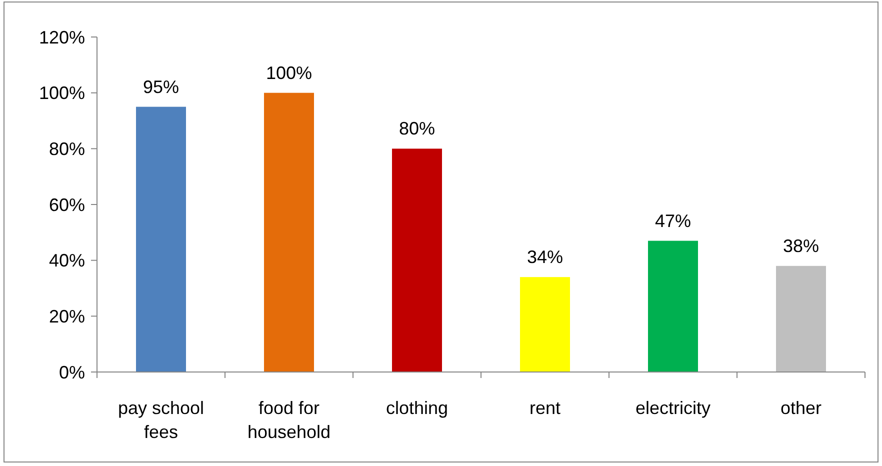 Image resolution: width=882 pixels, height=466 pixels. Describe the element at coordinates (545, 408) in the screenshot. I see `x-tick-label: rent` at that location.